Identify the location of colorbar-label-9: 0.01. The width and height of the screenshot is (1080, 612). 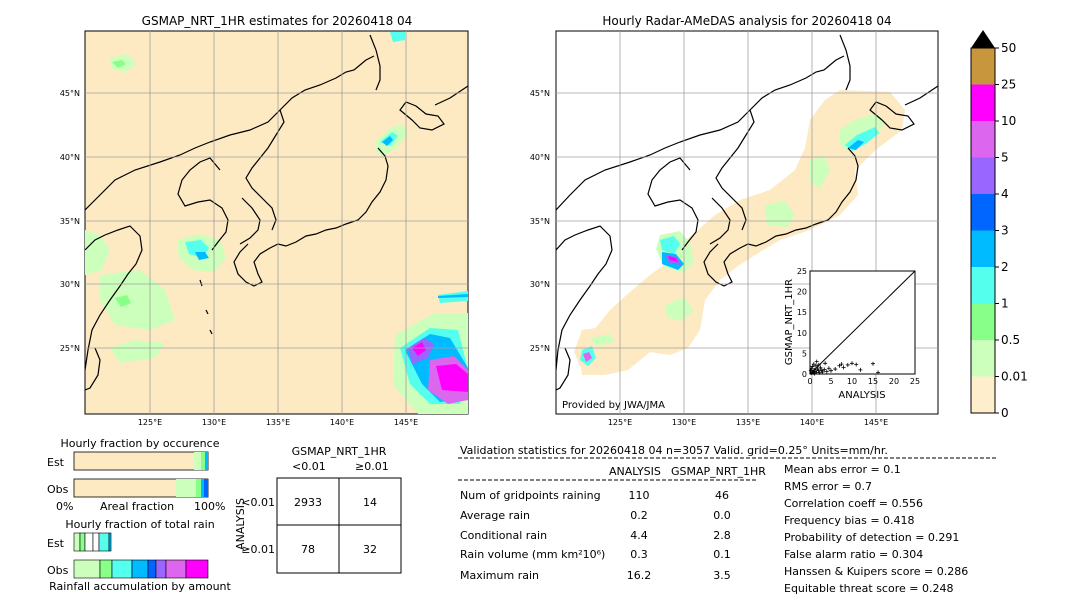
(1014, 377).